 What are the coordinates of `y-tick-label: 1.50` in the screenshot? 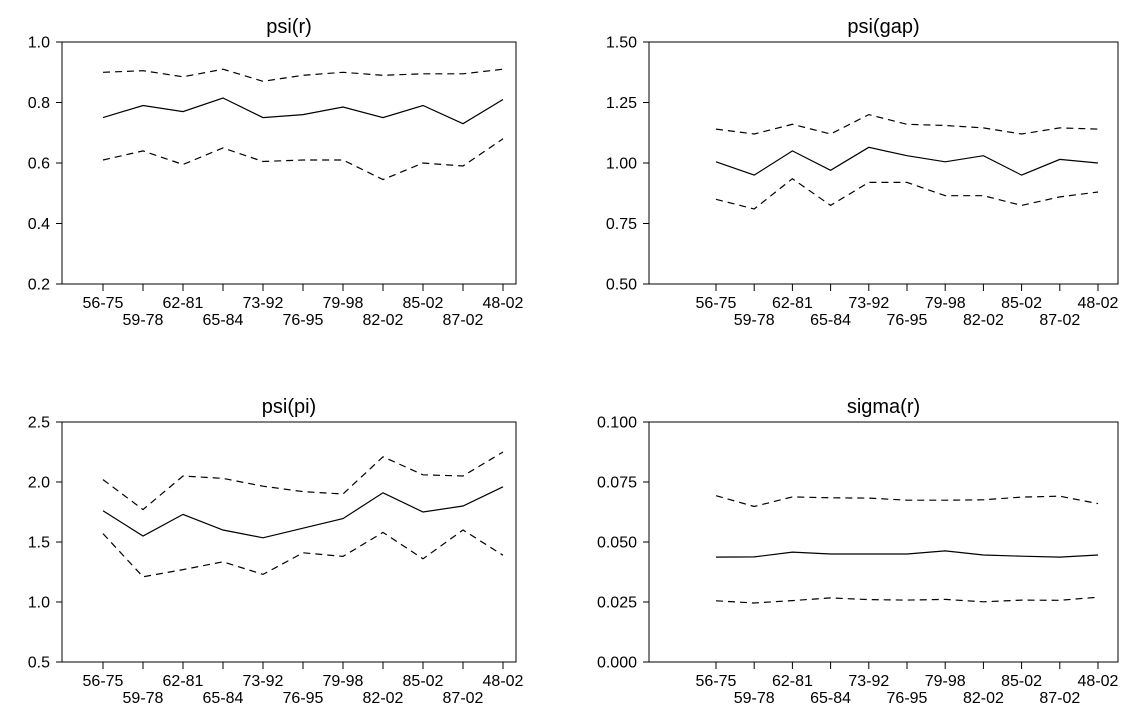 It's located at (621, 43).